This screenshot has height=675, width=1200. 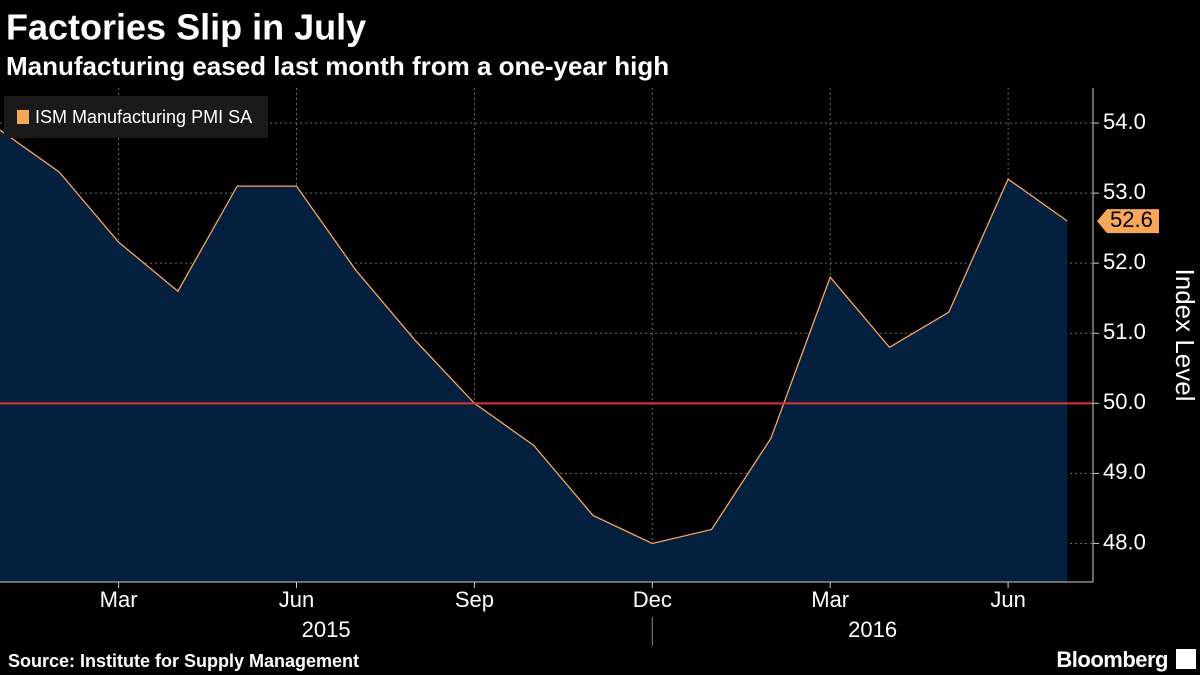 I want to click on legend-label: ISM Manufacturing PMI SA, so click(x=143, y=117).